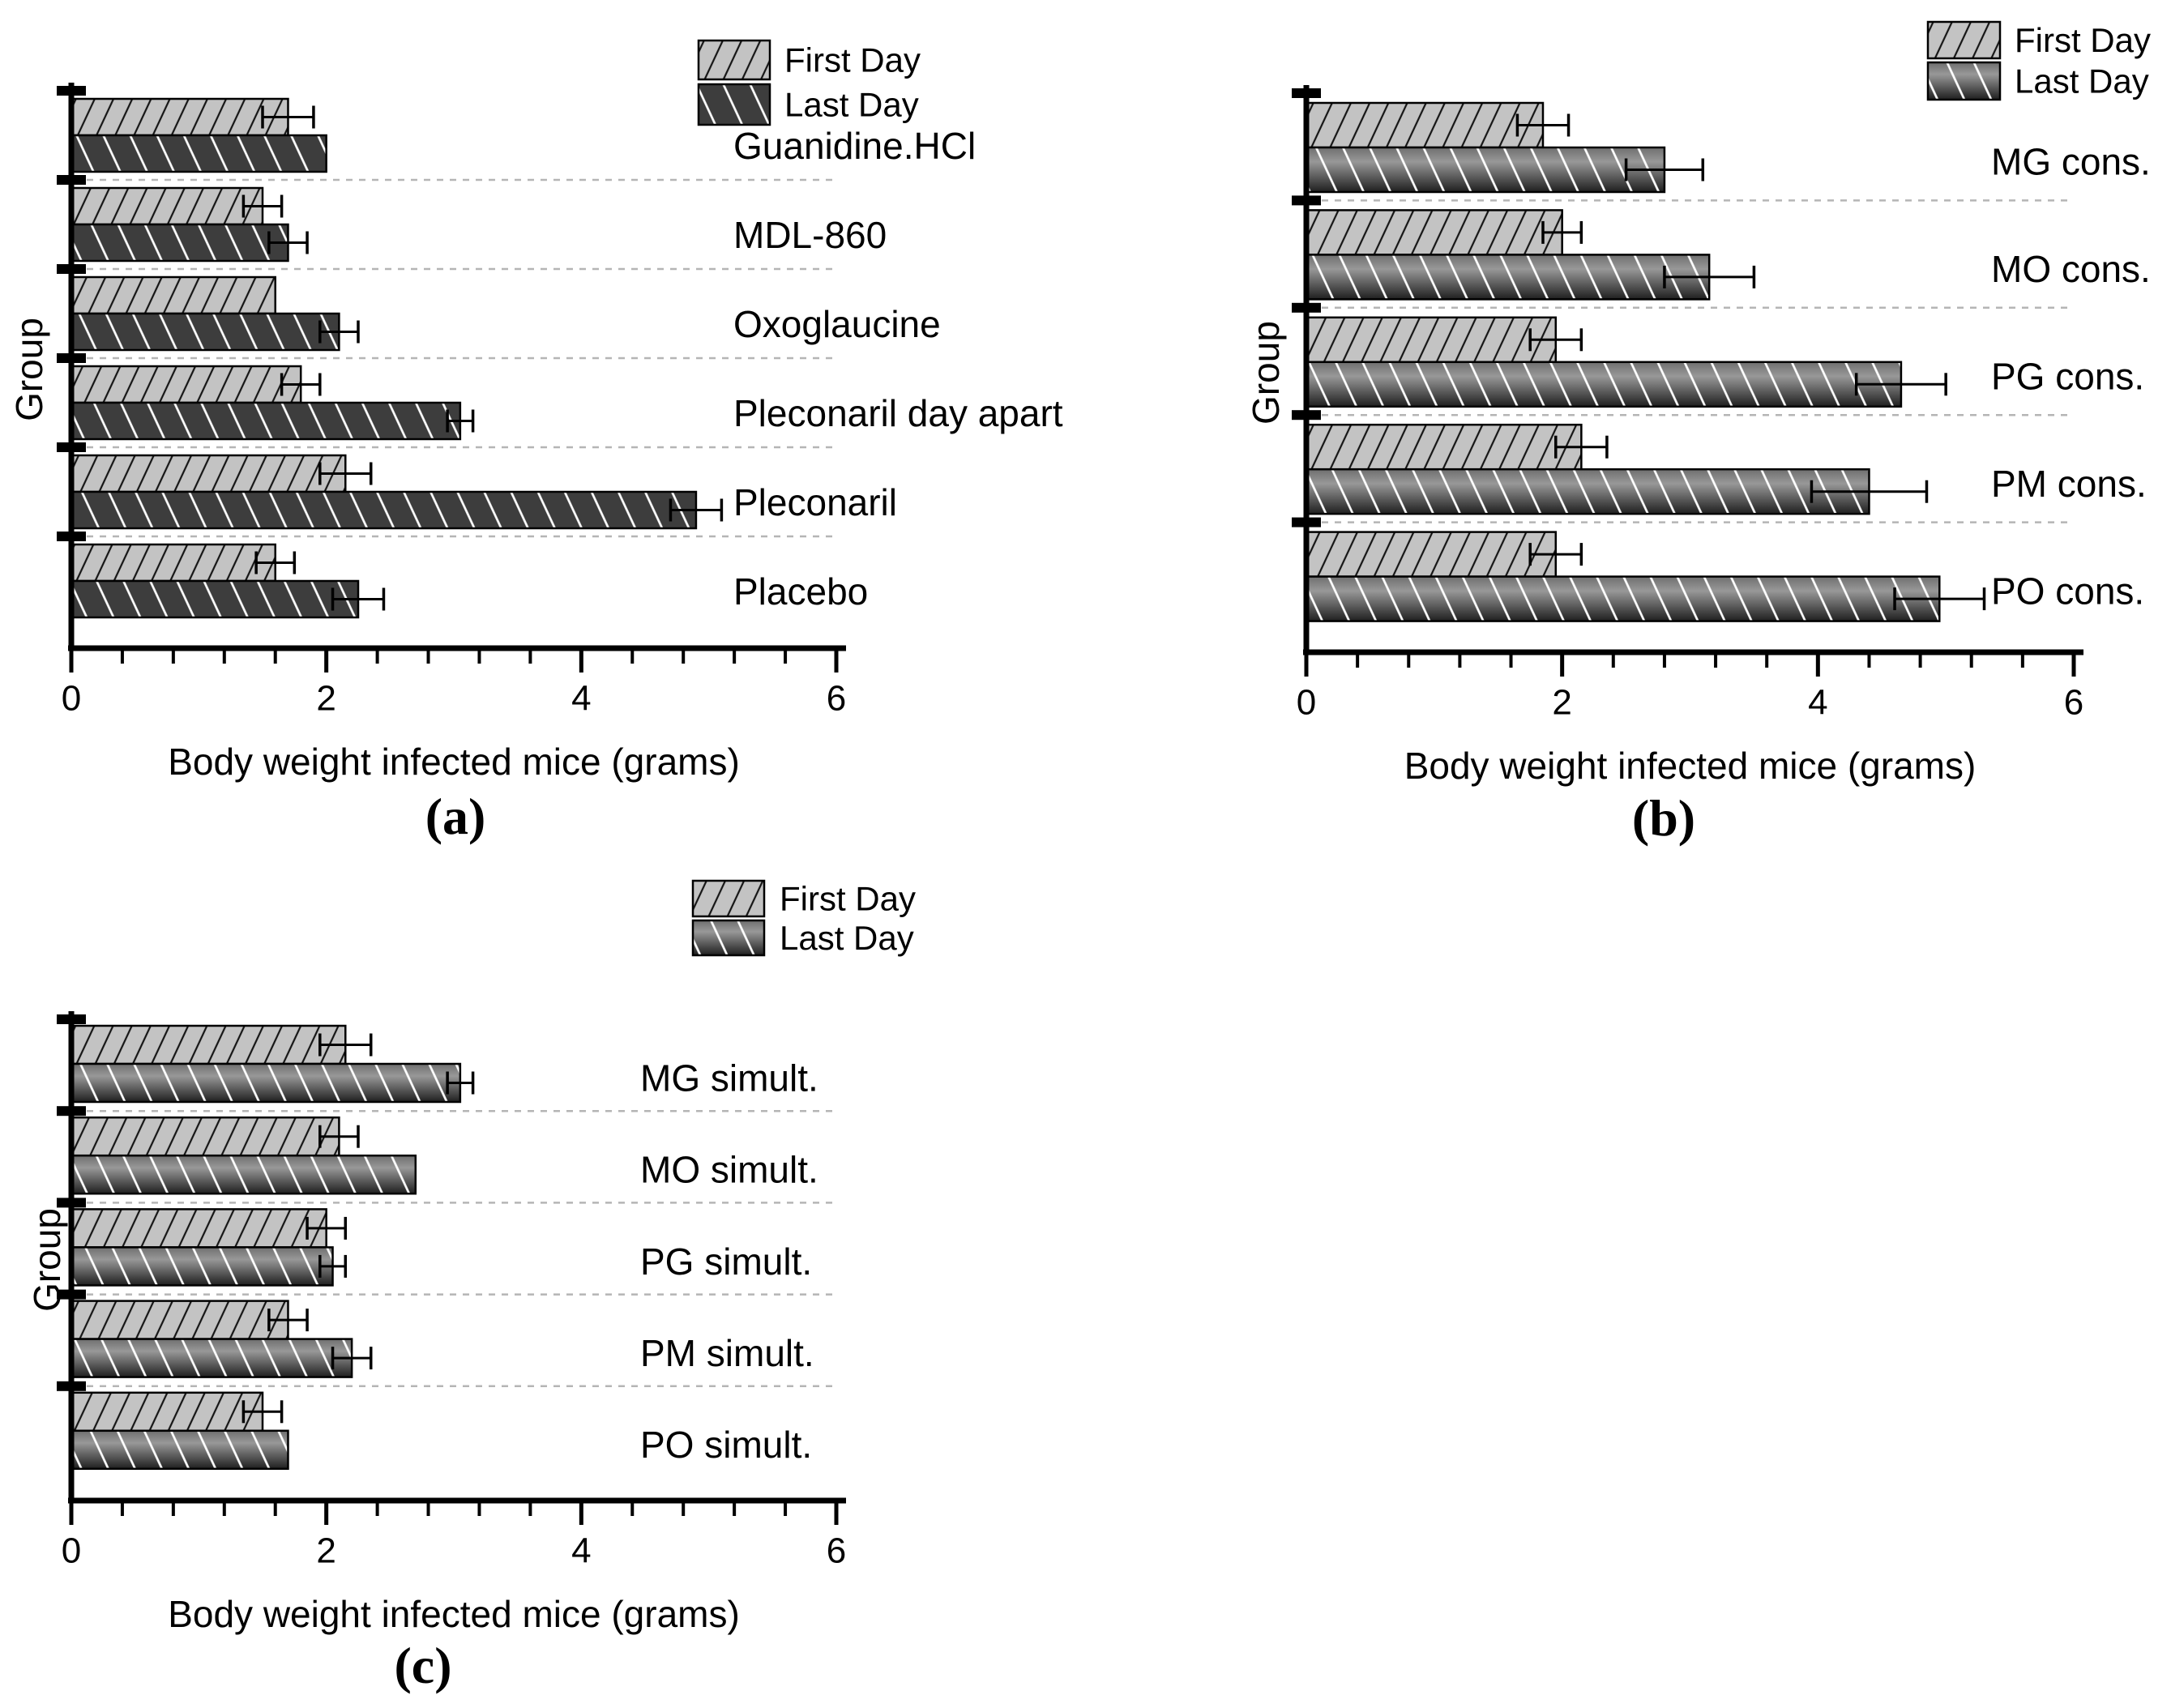 The image size is (2171, 1708). What do you see at coordinates (727, 1353) in the screenshot?
I see `group-label: PM simult.` at bounding box center [727, 1353].